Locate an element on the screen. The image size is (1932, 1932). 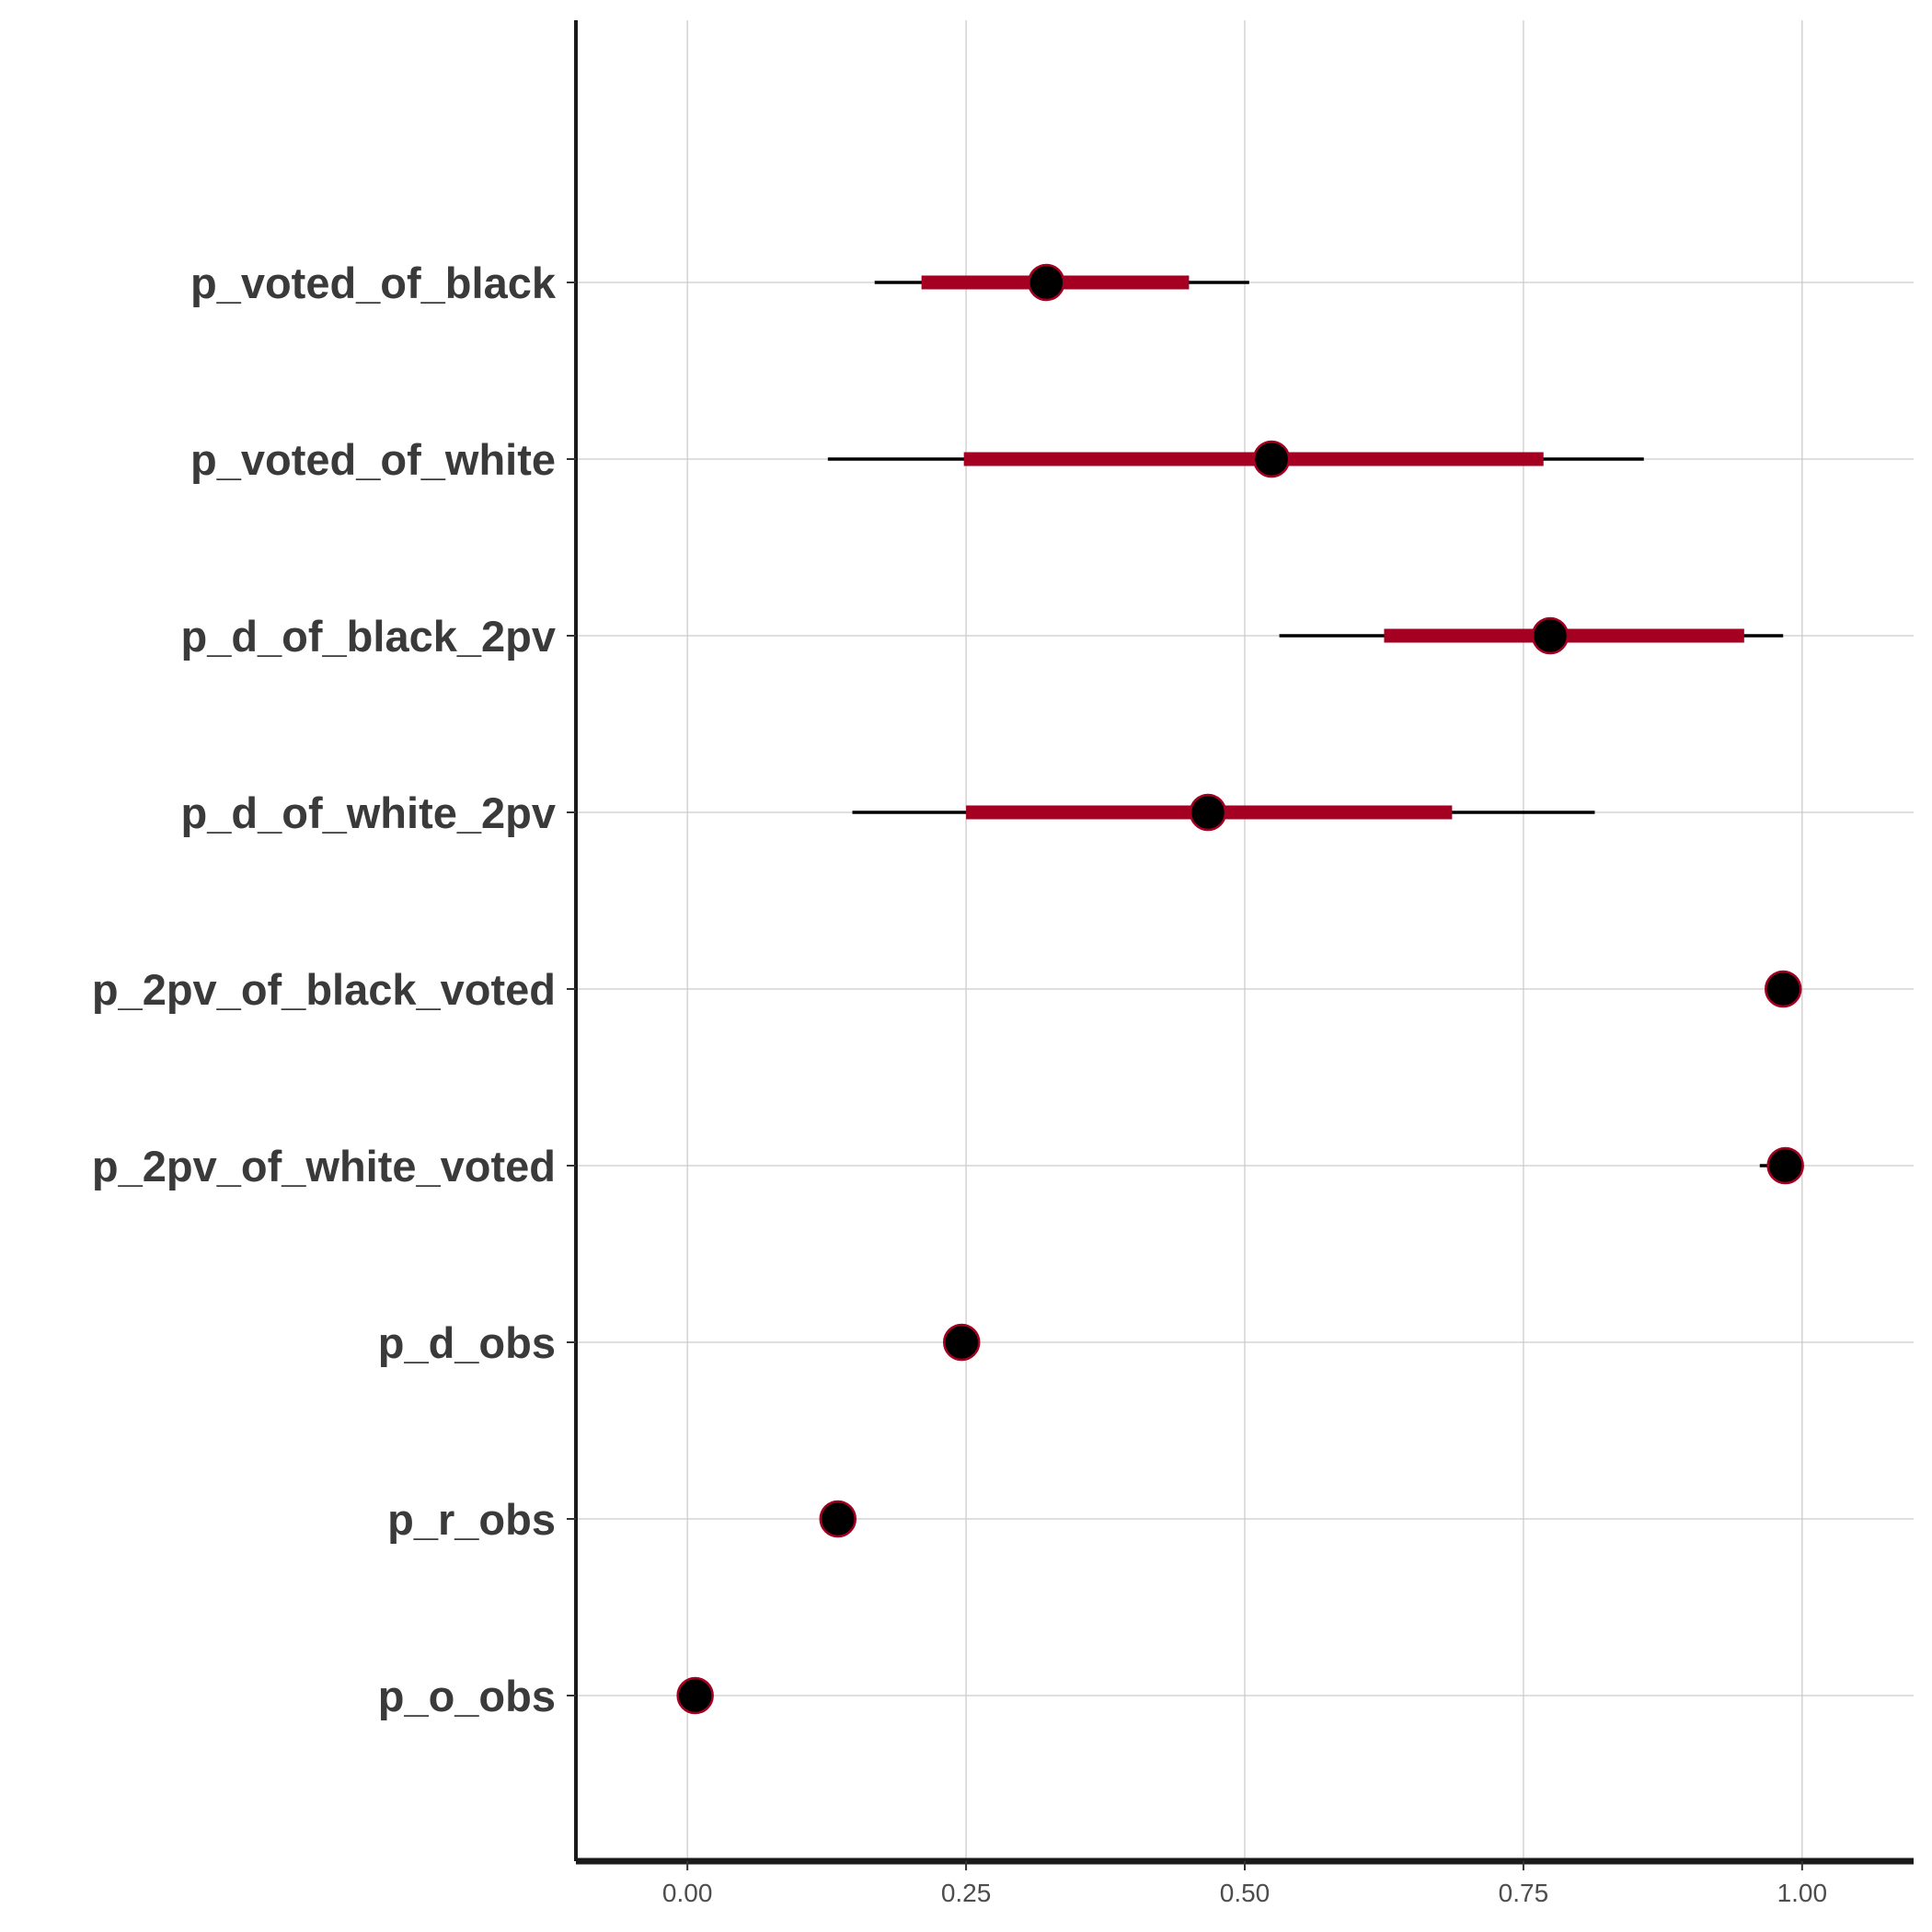
y-tick-label: p_d_obs is located at coordinates (467, 1342).